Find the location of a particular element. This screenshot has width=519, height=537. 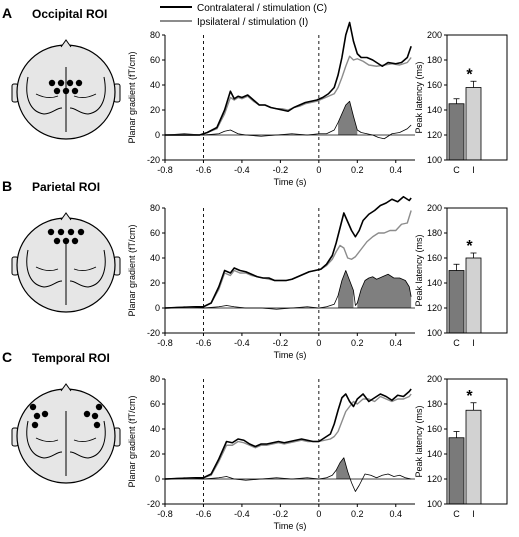

x-tick-label: -0.6 is located at coordinates (204, 343).